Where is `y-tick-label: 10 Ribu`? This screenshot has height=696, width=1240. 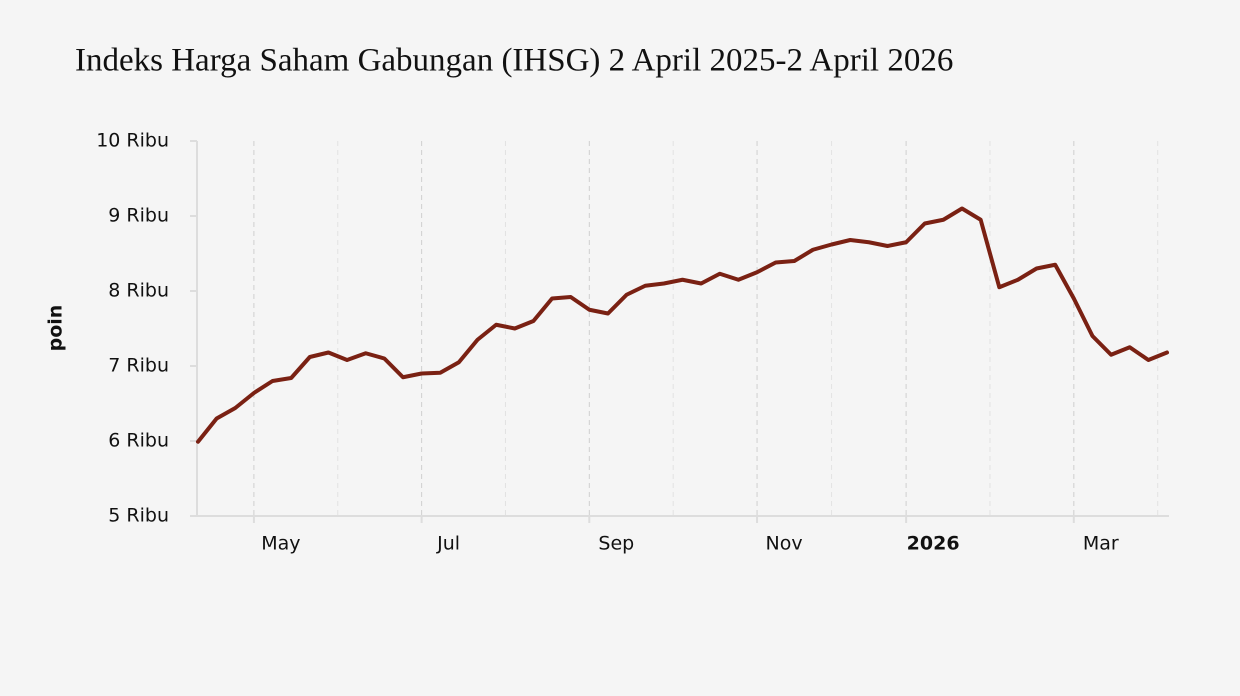
y-tick-label: 10 Ribu is located at coordinates (132, 141).